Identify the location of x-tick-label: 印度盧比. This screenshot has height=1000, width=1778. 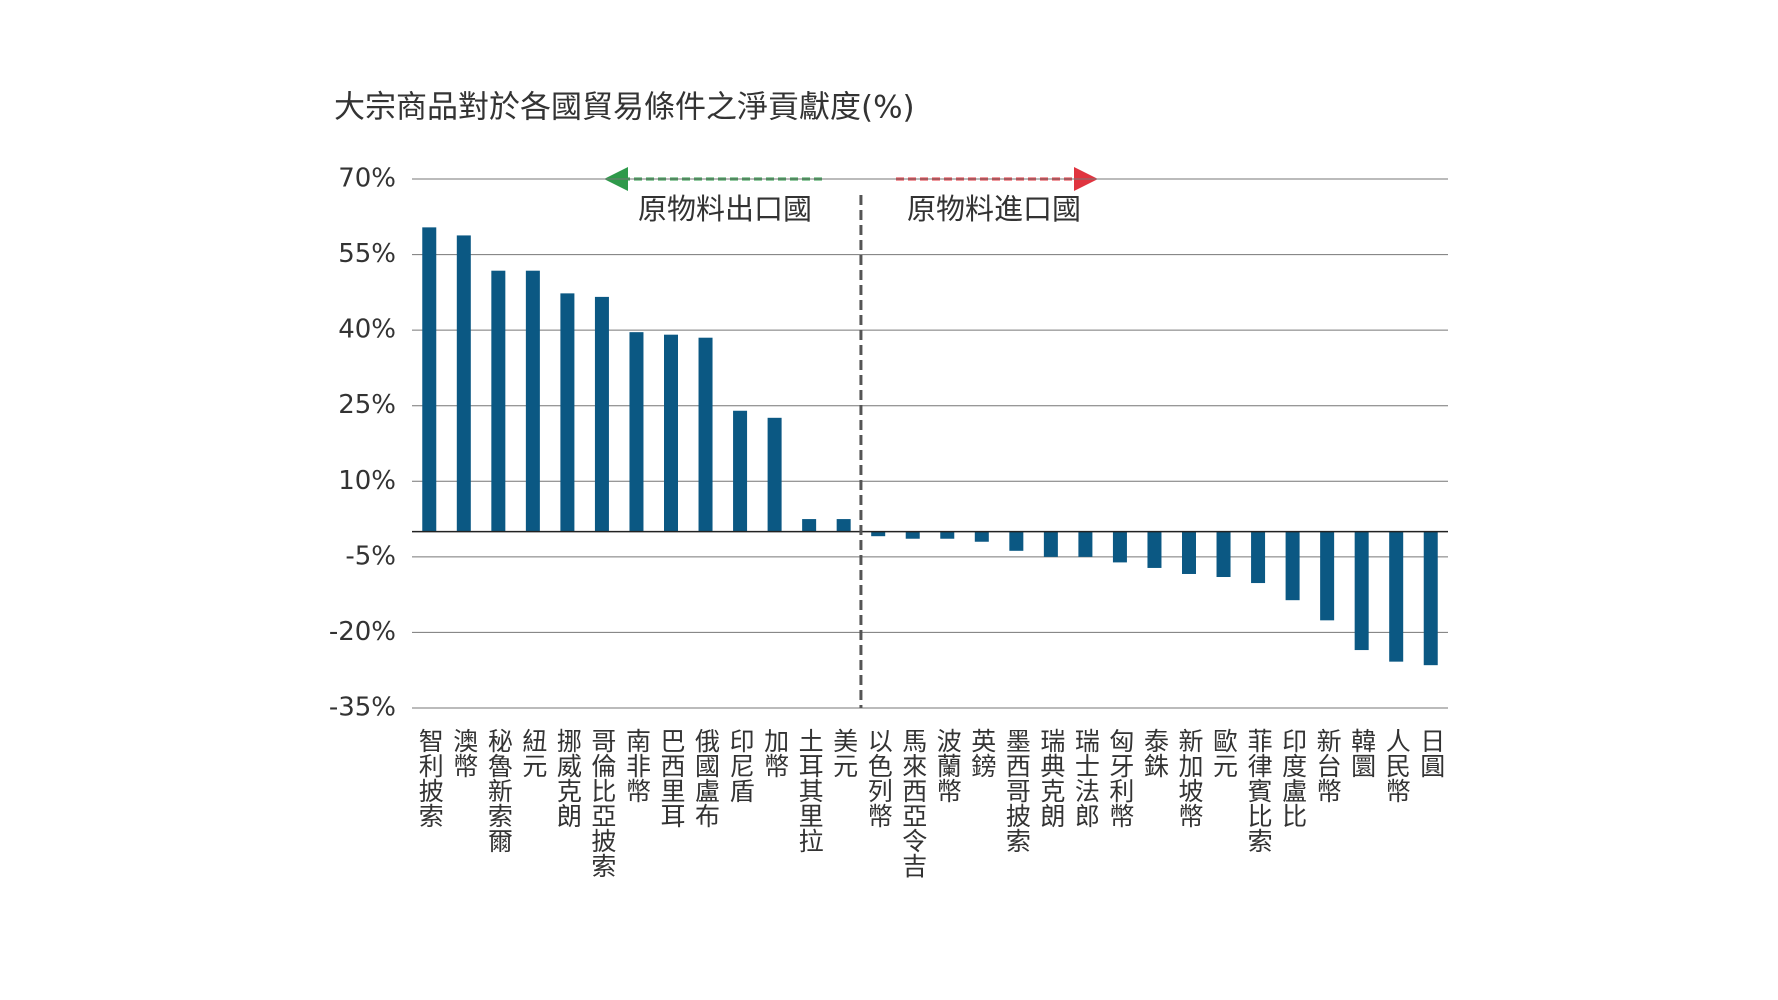
(1293, 778).